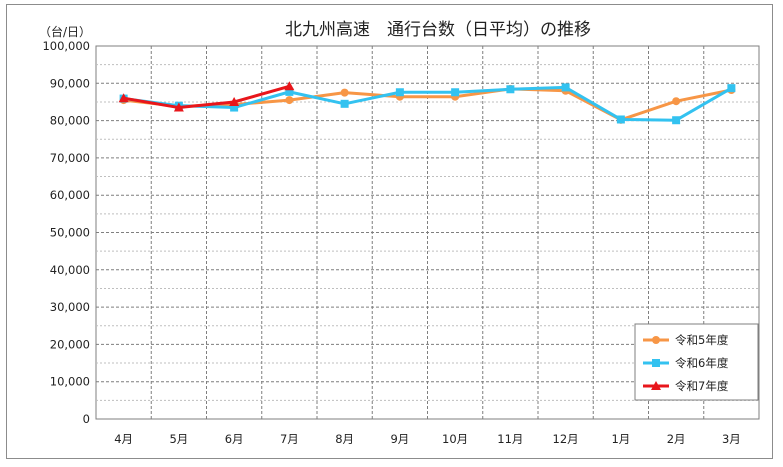 The height and width of the screenshot is (467, 783). Describe the element at coordinates (620, 439) in the screenshot. I see `x-tick-label: 1月` at that location.